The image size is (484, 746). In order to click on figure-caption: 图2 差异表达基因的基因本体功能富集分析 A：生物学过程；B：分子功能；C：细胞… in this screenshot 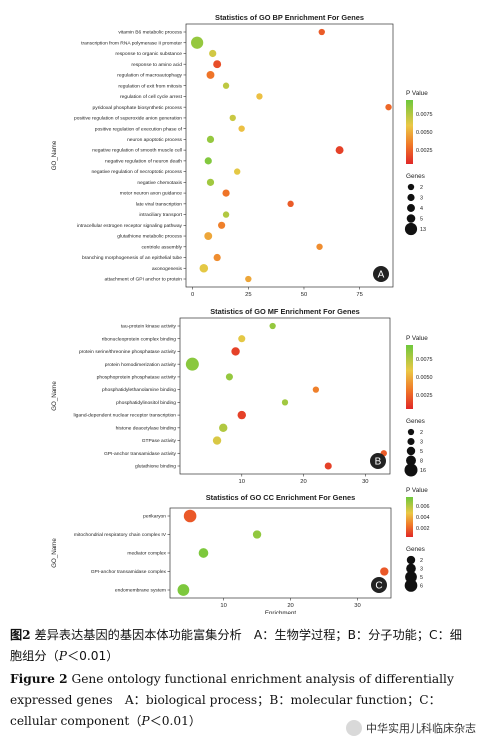, I will do `click(242, 678)`.